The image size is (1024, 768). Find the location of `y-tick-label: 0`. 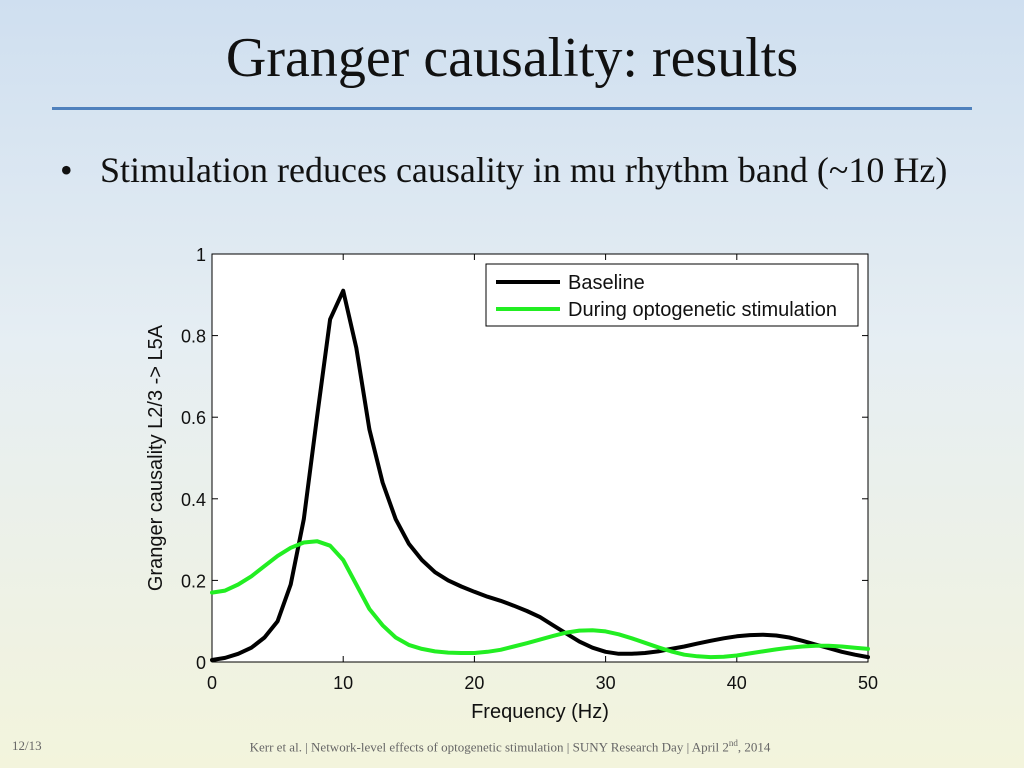

y-tick-label: 0 is located at coordinates (201, 663).